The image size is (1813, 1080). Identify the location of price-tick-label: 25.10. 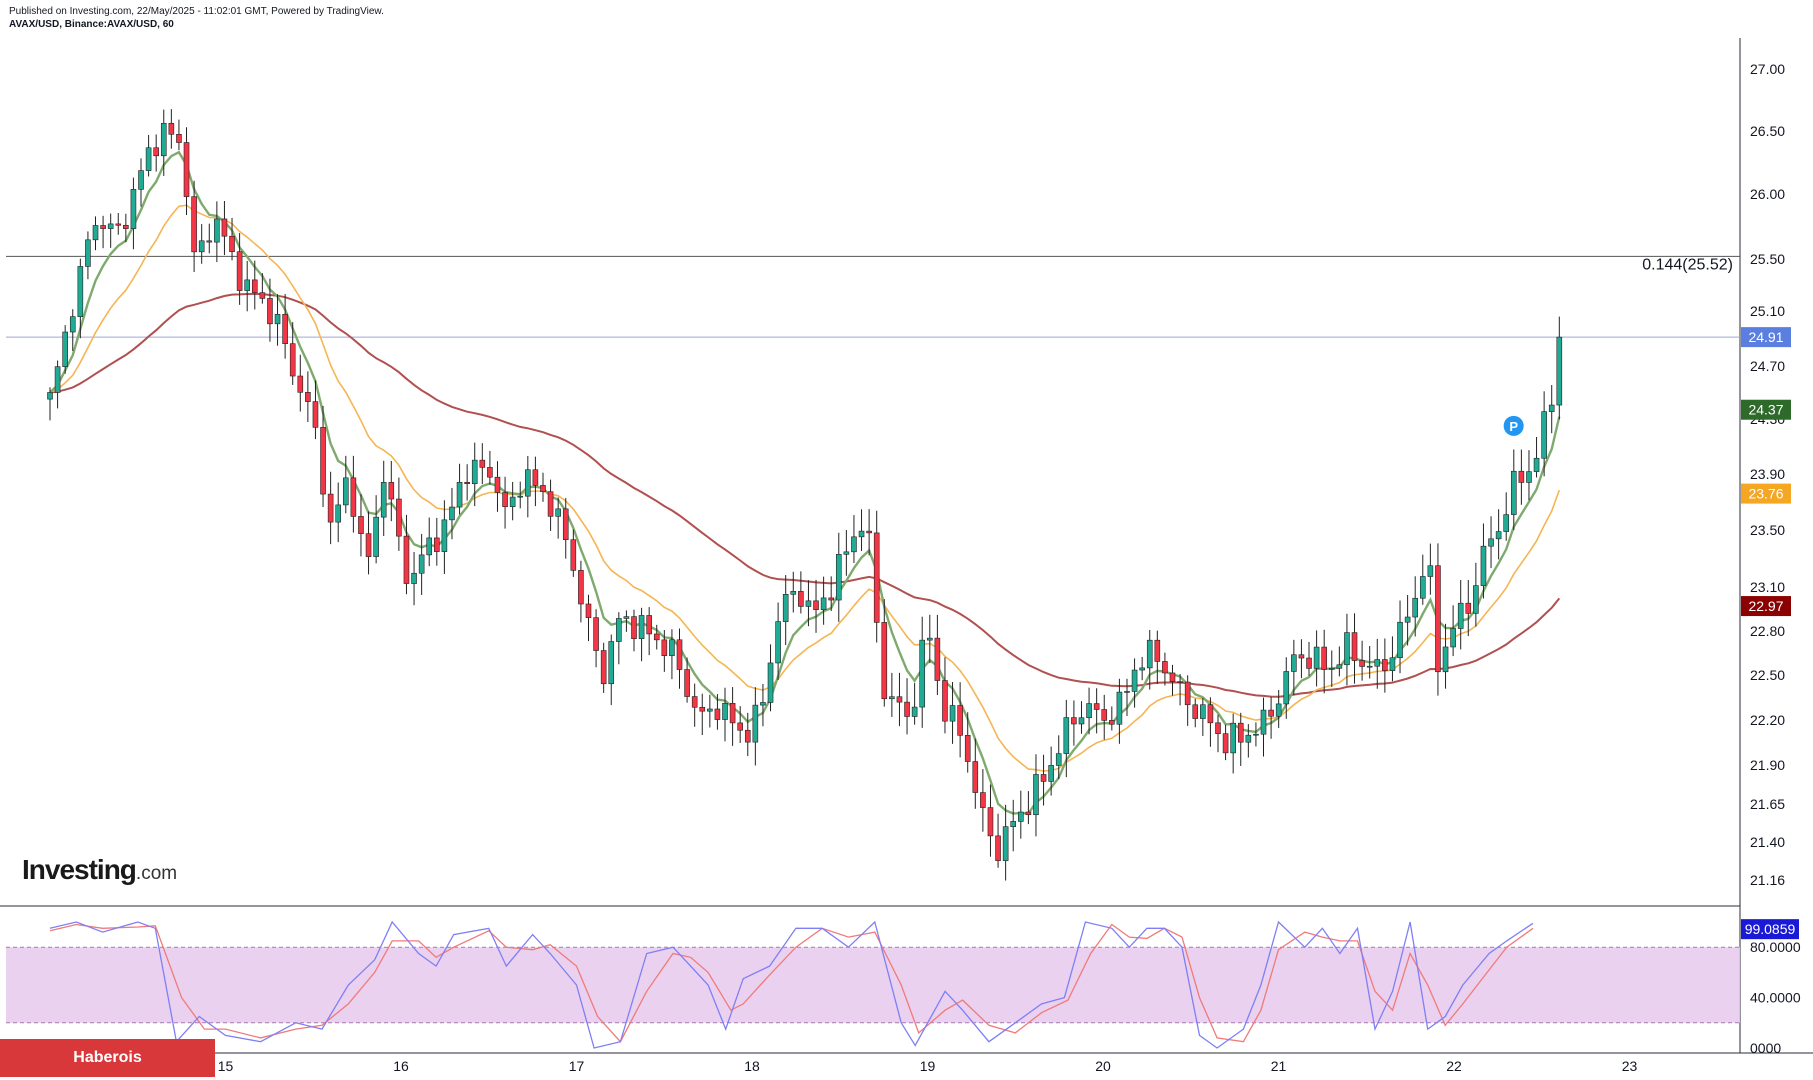
(1767, 311).